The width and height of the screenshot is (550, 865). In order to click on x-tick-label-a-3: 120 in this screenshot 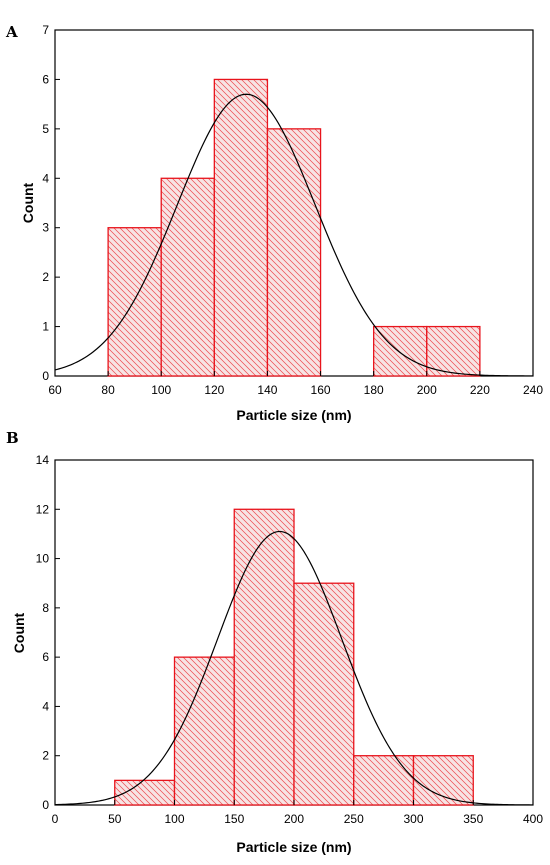, I will do `click(214, 390)`.